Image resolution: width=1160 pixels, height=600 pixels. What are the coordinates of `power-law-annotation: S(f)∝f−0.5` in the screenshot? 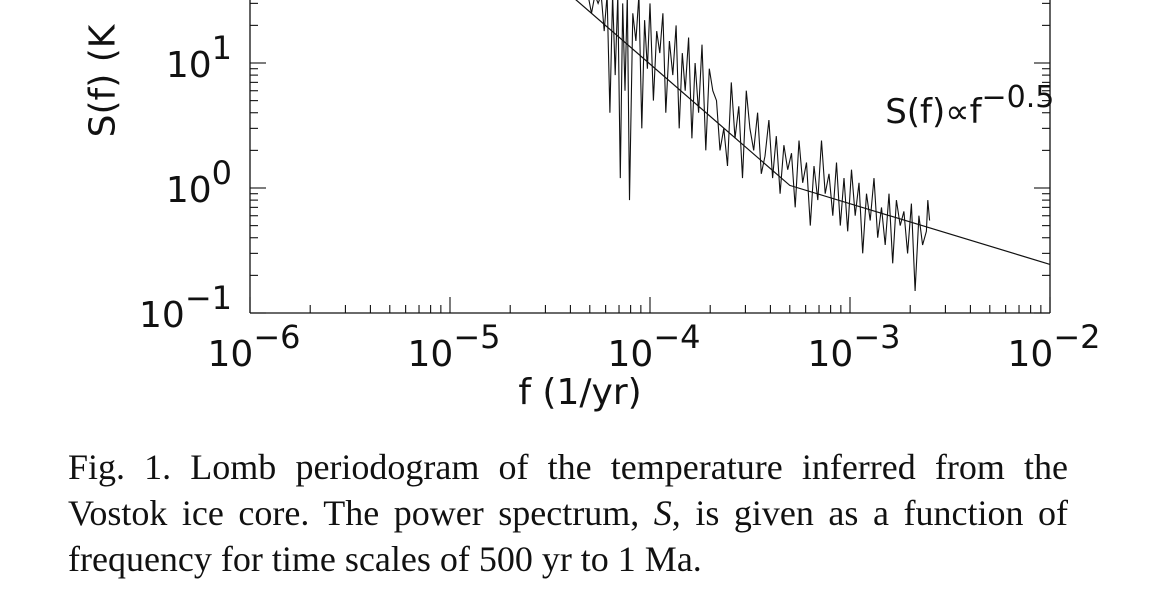 It's located at (969, 106).